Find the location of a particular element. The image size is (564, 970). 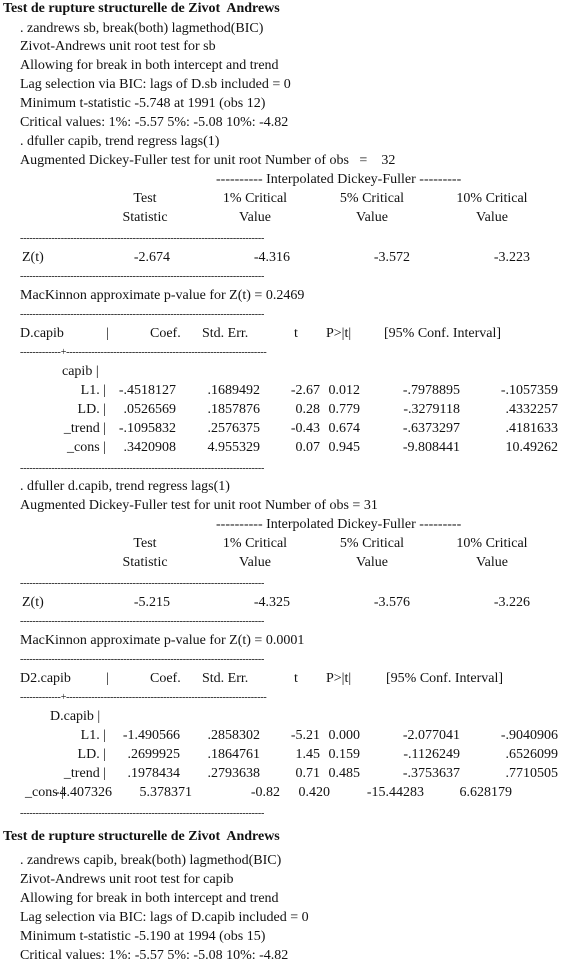

adf2-row-t: -0.82 is located at coordinates (265, 792).